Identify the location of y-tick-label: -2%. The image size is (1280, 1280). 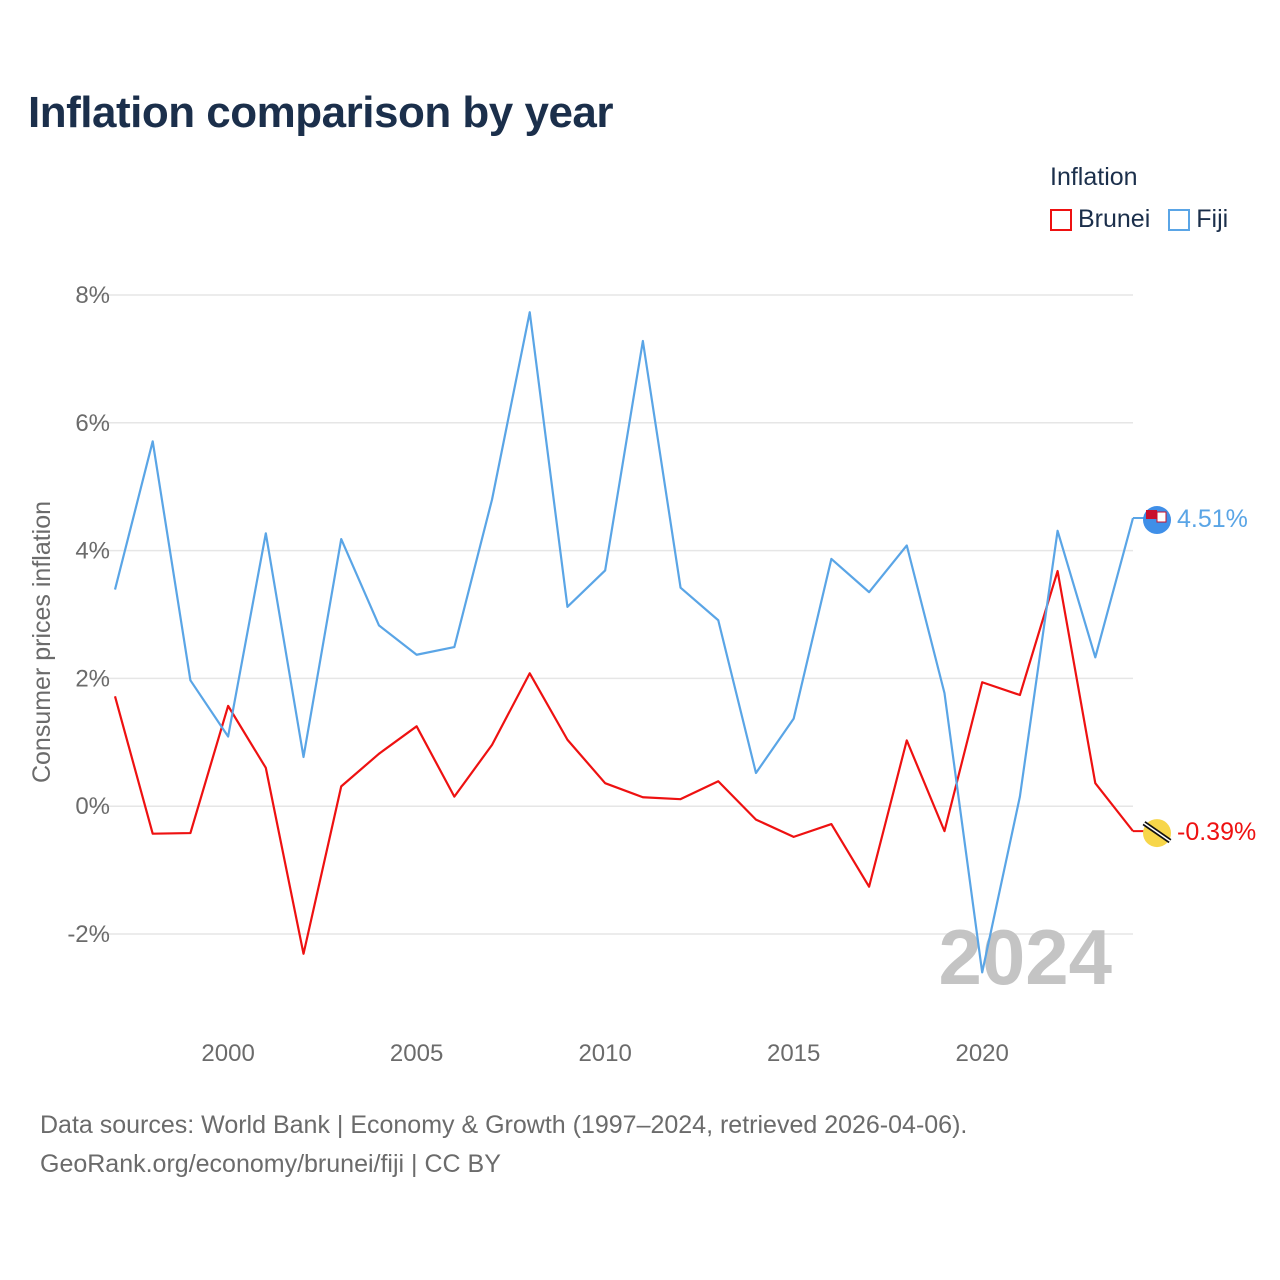
(88, 934).